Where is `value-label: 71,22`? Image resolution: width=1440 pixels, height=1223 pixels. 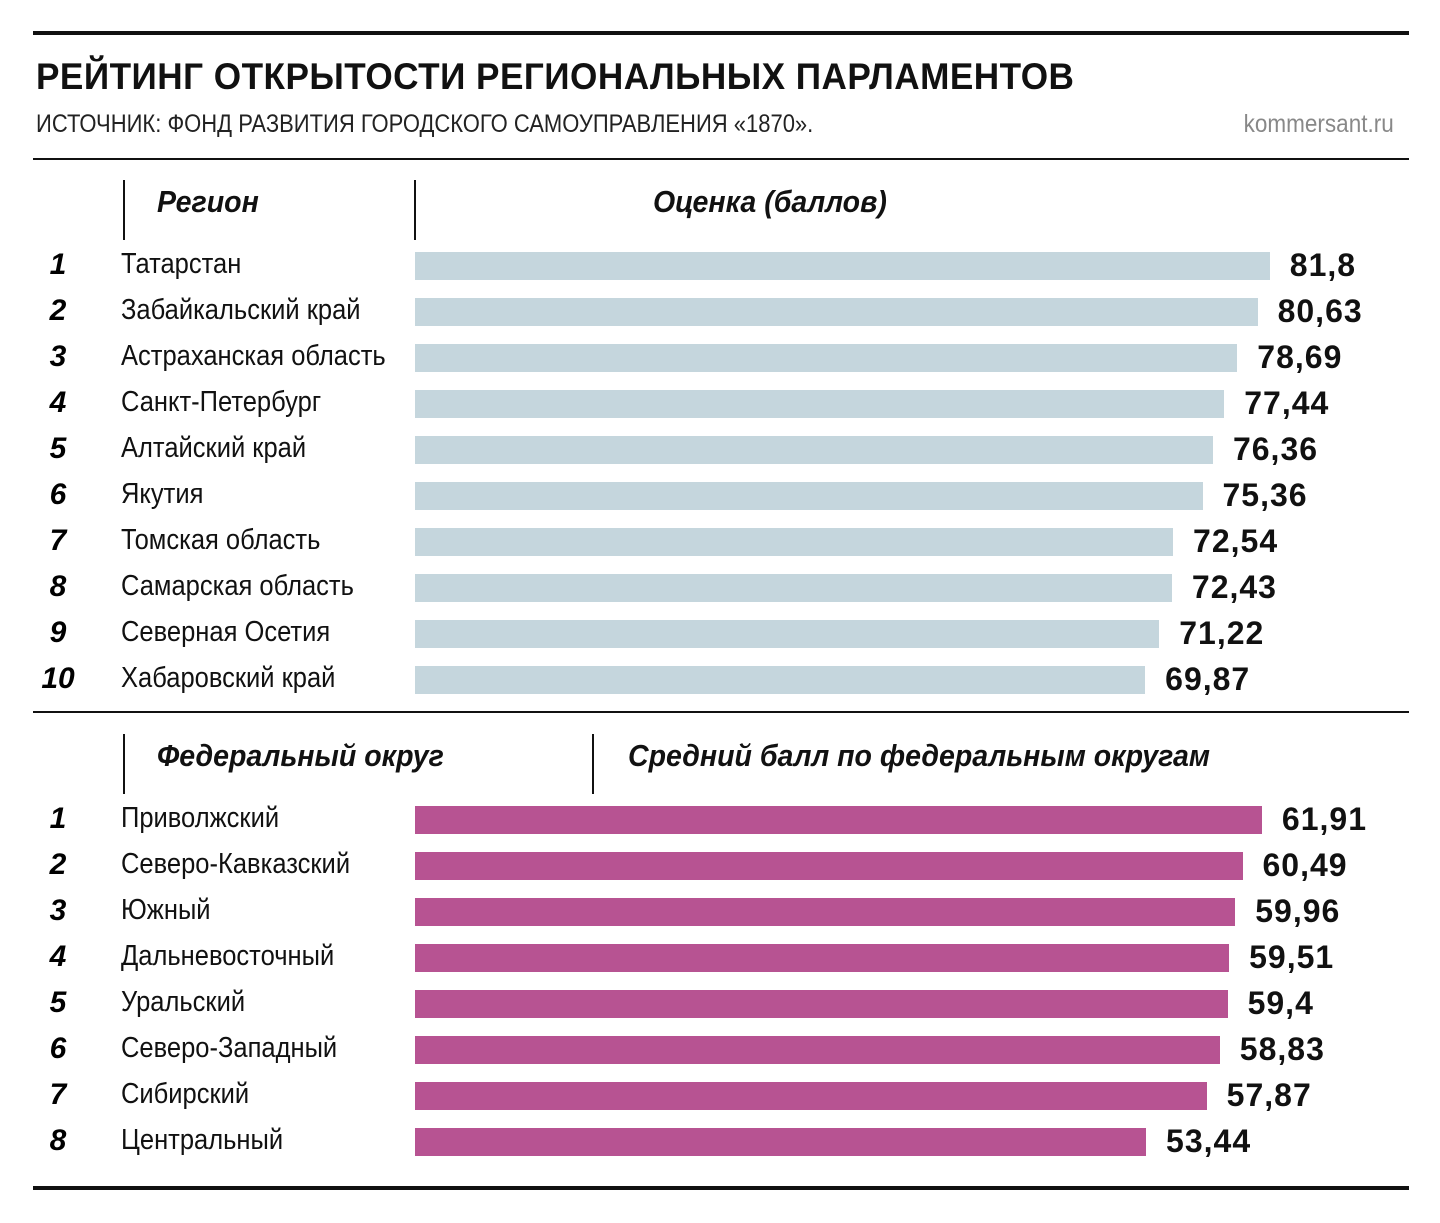
value-label: 71,22 is located at coordinates (1222, 633).